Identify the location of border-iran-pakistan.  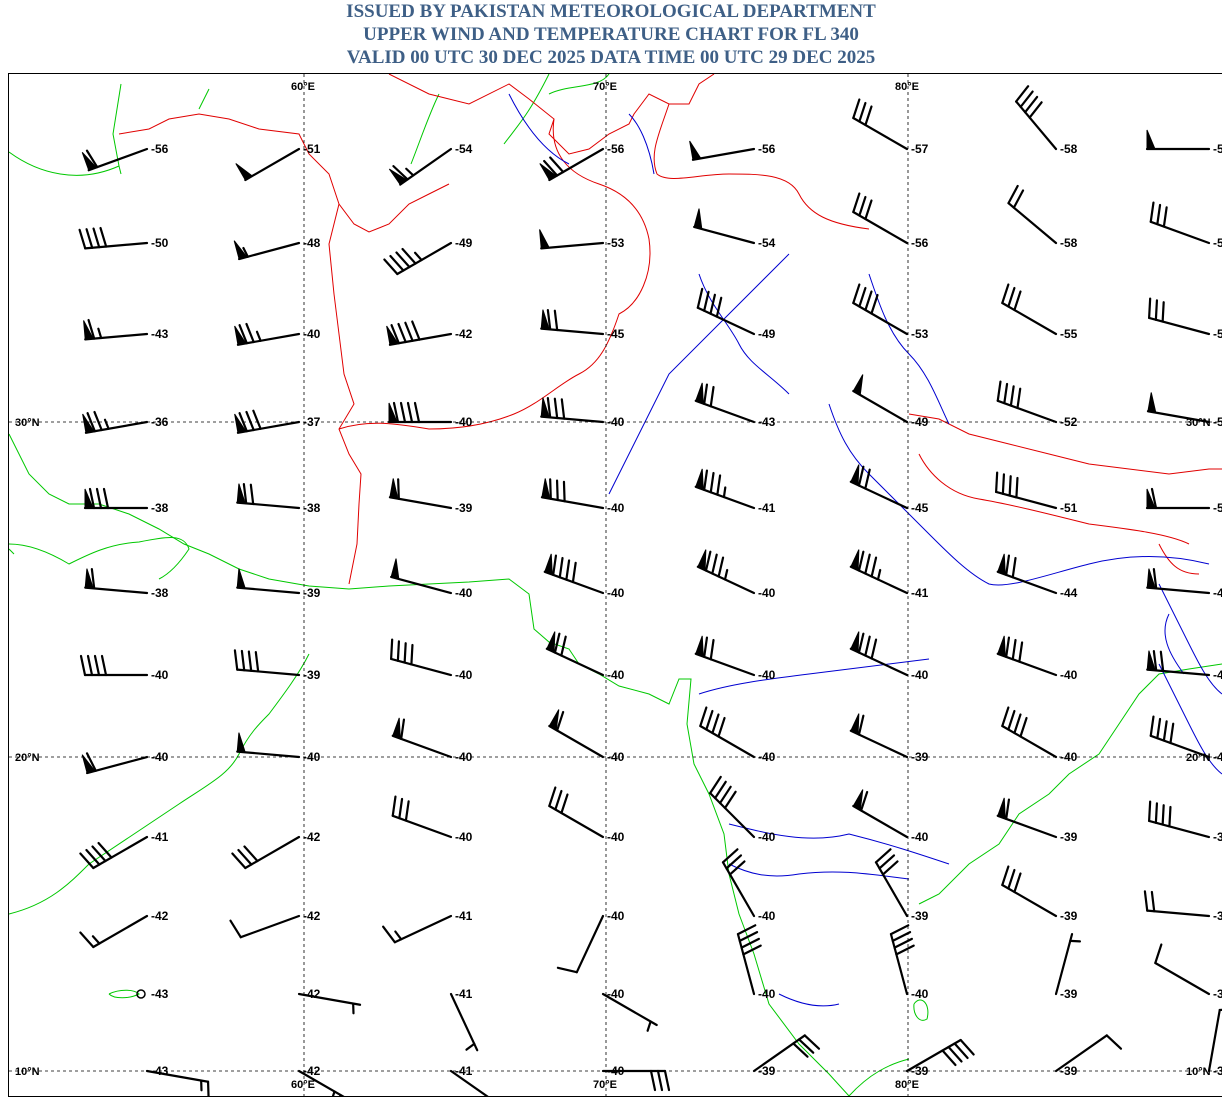
(345, 394).